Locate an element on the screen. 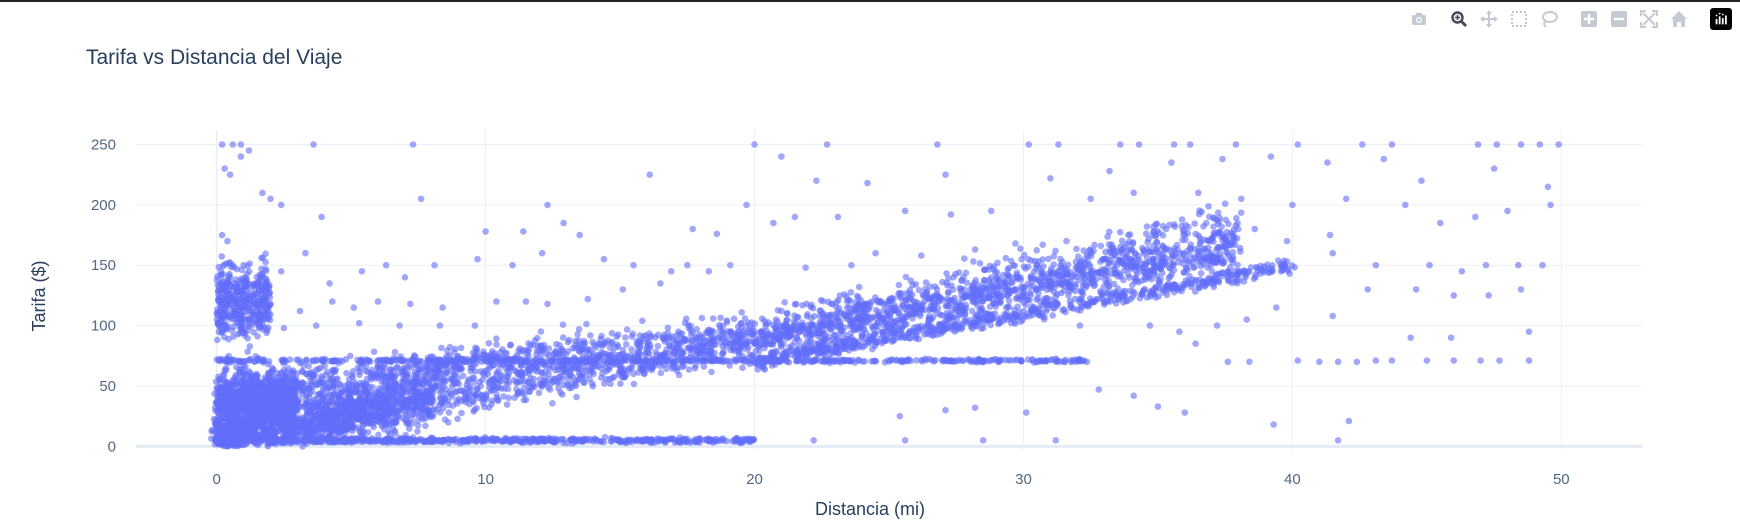 The width and height of the screenshot is (1740, 528). autoscale-icon is located at coordinates (1649, 19).